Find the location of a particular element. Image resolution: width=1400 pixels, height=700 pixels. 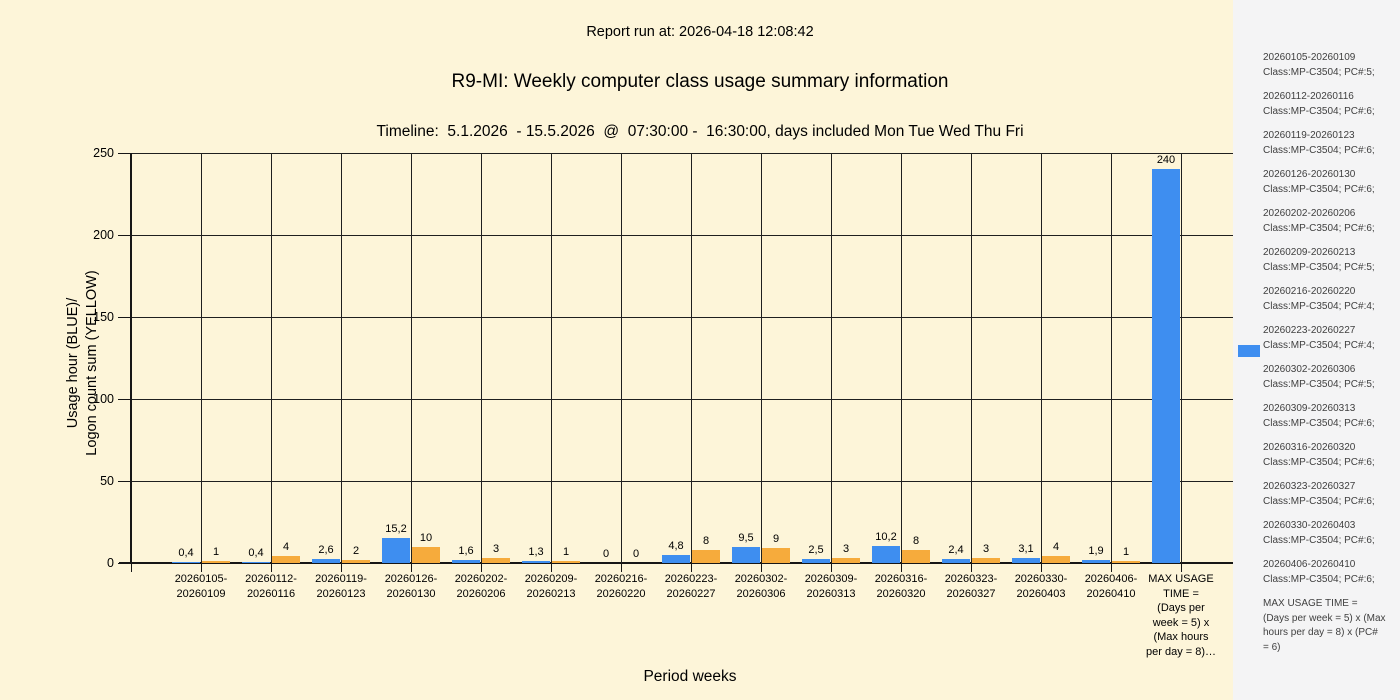

x-category-label: 20260126- 20260130 is located at coordinates (411, 586).